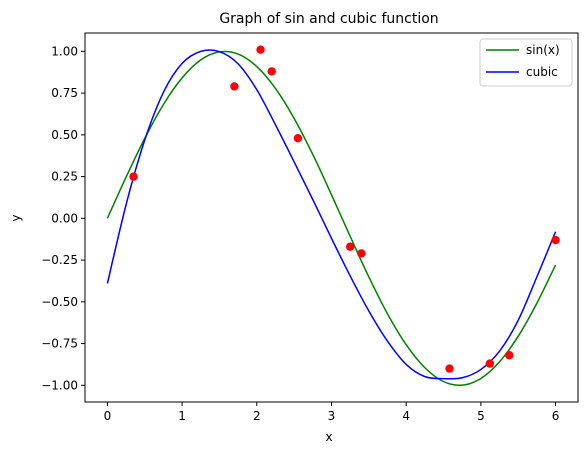 The image size is (587, 455). What do you see at coordinates (59, 344) in the screenshot?
I see `y-tick-label: −0.75` at bounding box center [59, 344].